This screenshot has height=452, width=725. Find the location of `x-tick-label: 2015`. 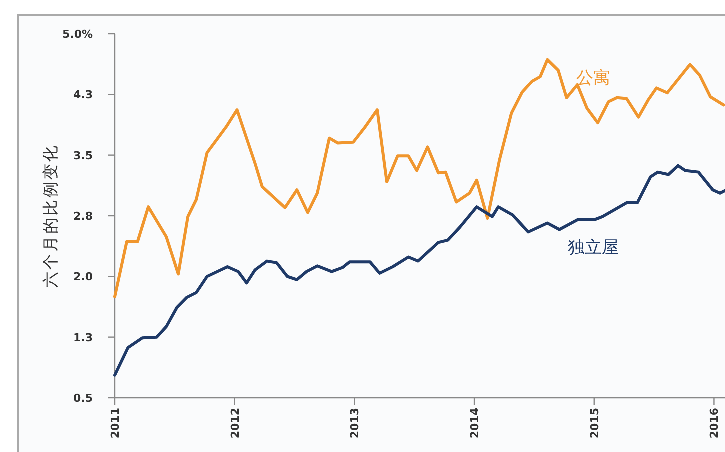

x-tick-label: 2015 is located at coordinates (595, 423).